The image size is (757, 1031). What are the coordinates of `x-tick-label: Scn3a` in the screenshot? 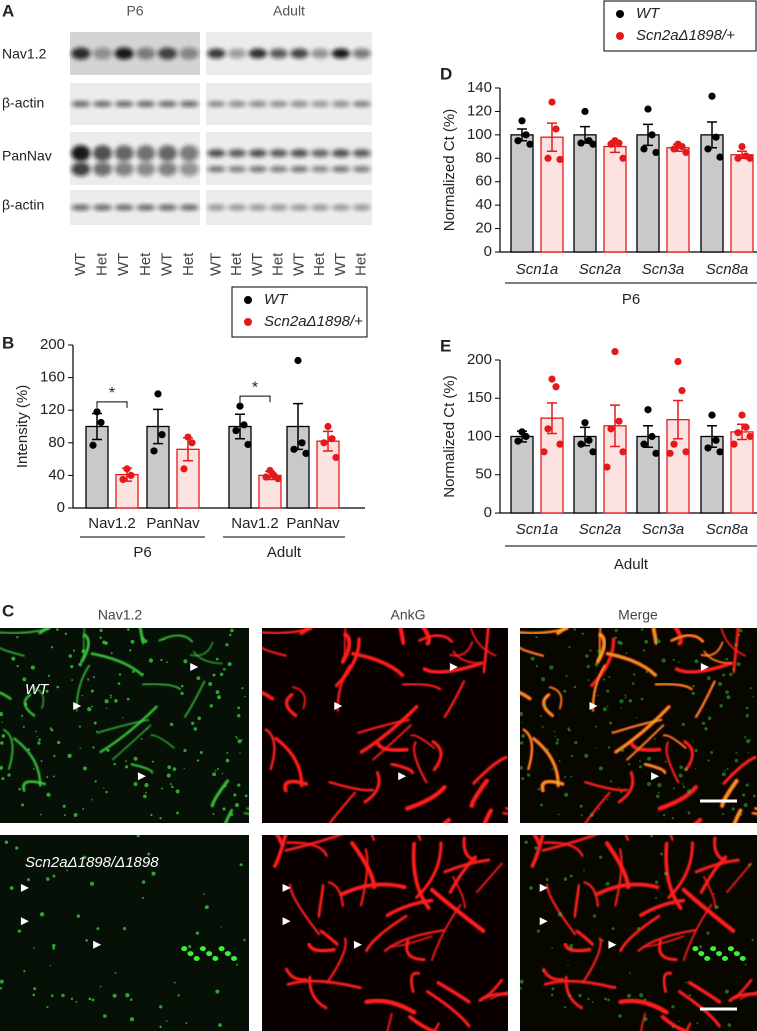 It's located at (663, 529).